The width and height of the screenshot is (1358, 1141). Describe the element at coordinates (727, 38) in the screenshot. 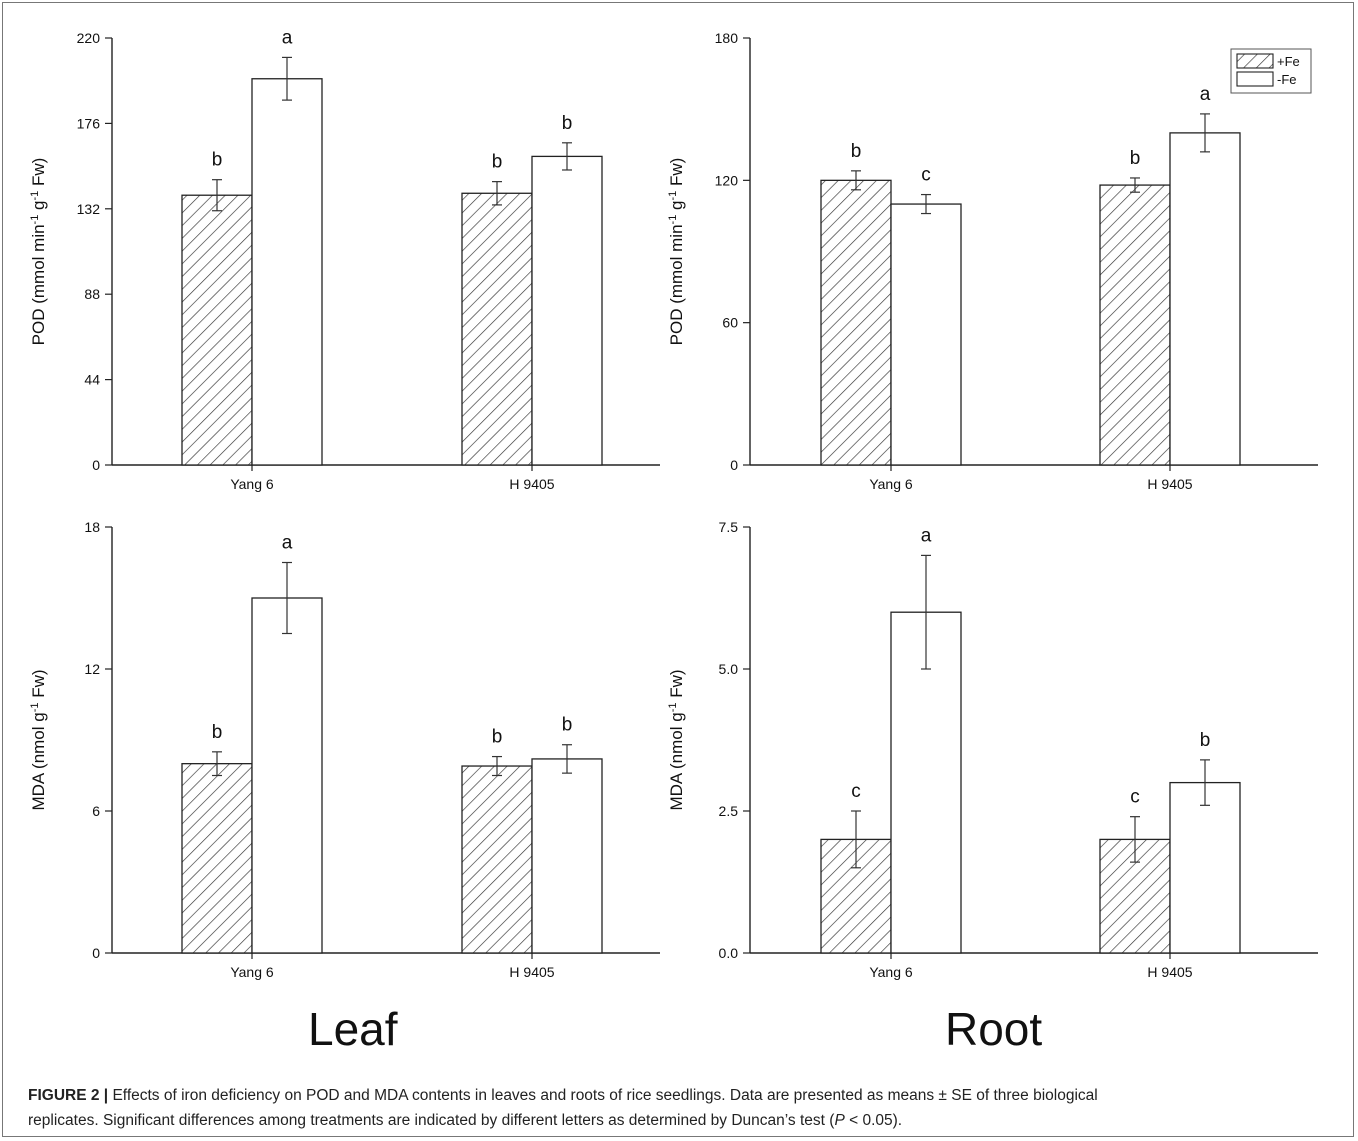

I see `y-tick-label: 180` at that location.